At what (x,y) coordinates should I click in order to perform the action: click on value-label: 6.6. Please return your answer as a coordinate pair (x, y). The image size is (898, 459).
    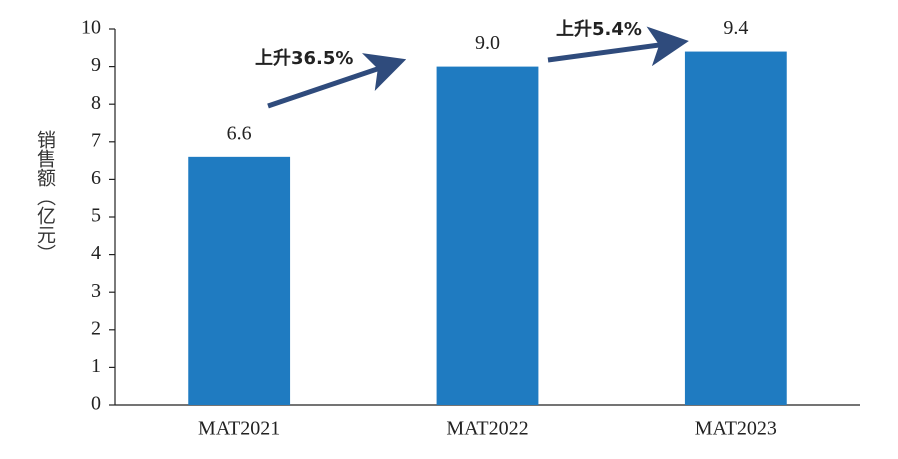
    Looking at the image, I should click on (239, 133).